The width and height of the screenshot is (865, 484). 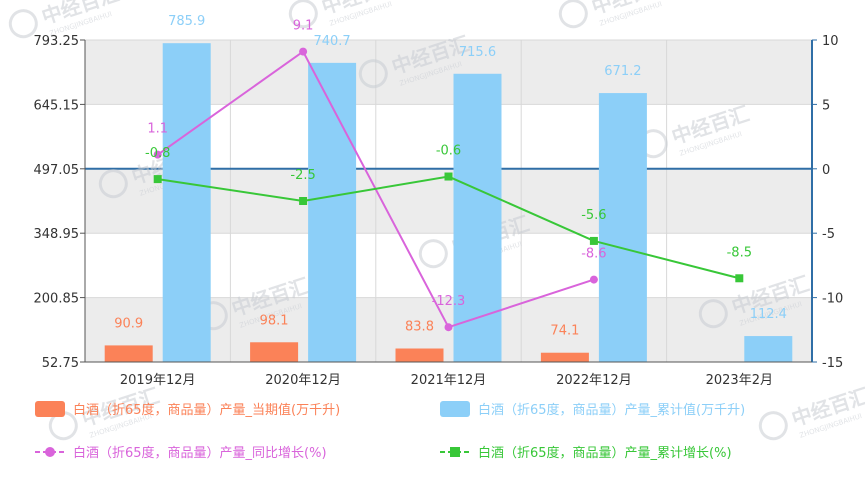 What do you see at coordinates (419, 326) in the screenshot?
I see `bar-data-label: 83.8` at bounding box center [419, 326].